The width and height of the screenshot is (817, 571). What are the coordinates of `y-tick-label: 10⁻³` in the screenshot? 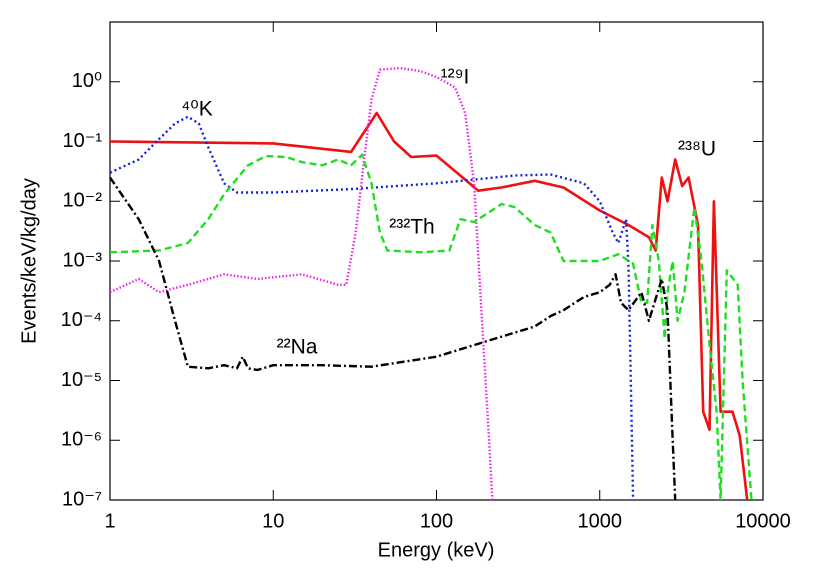 It's located at (83, 260).